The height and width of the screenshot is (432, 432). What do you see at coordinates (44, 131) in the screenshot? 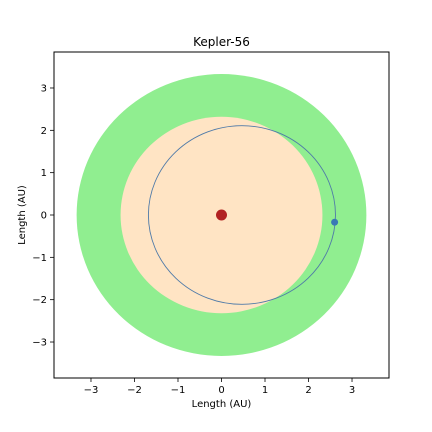
I see `y-tick-label: 2` at bounding box center [44, 131].